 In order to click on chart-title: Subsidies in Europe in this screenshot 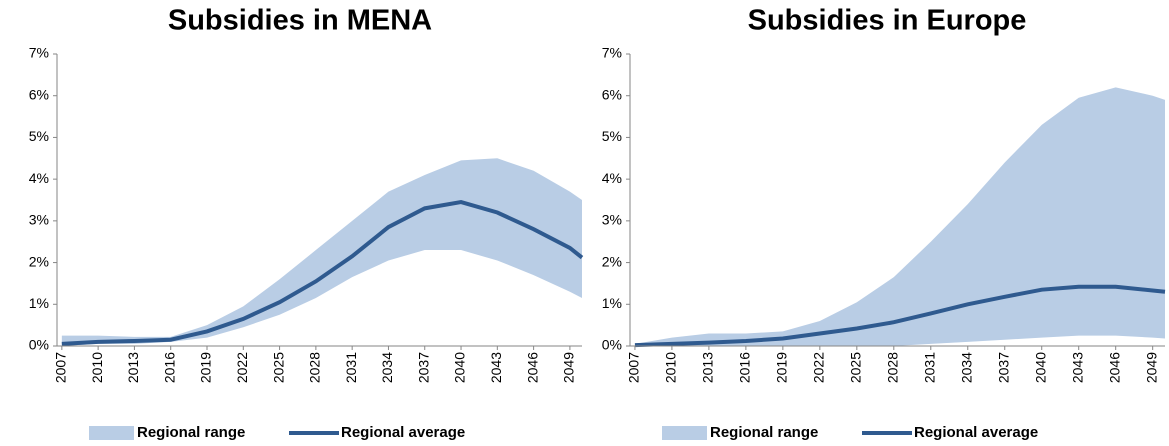, I will do `click(887, 21)`.